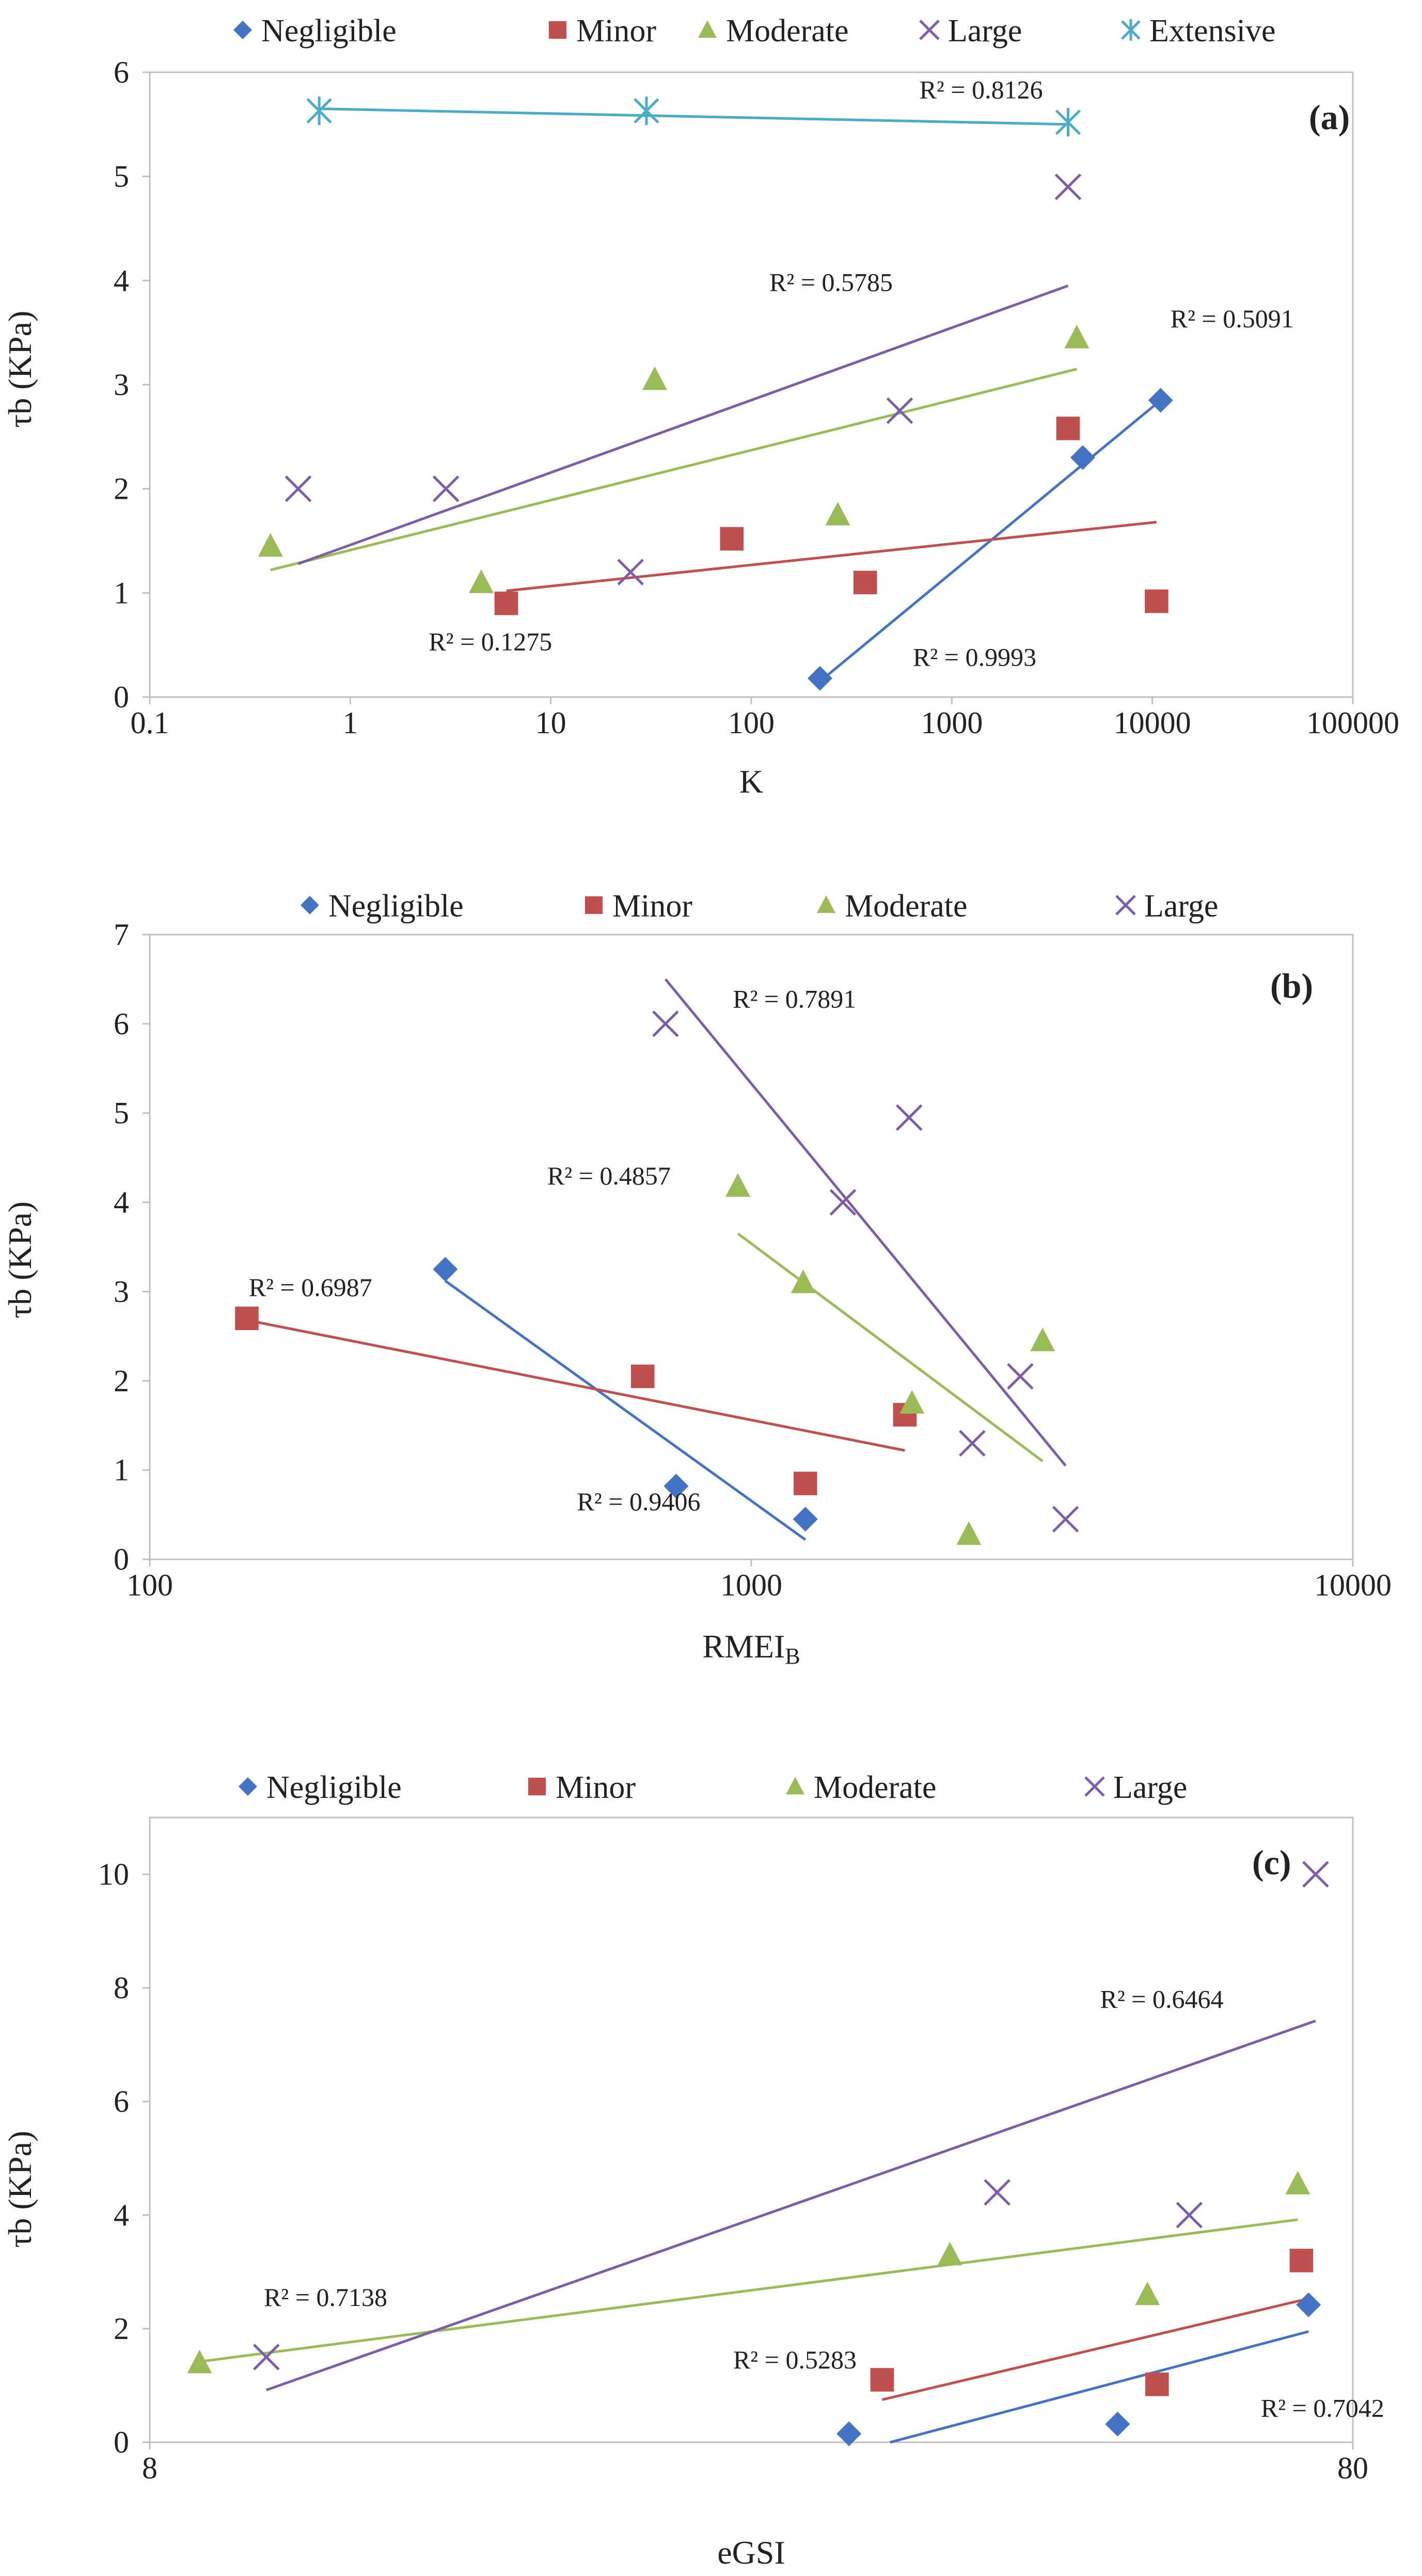 This screenshot has height=2576, width=1422. Describe the element at coordinates (122, 1381) in the screenshot. I see `y-tick-label: 2` at that location.